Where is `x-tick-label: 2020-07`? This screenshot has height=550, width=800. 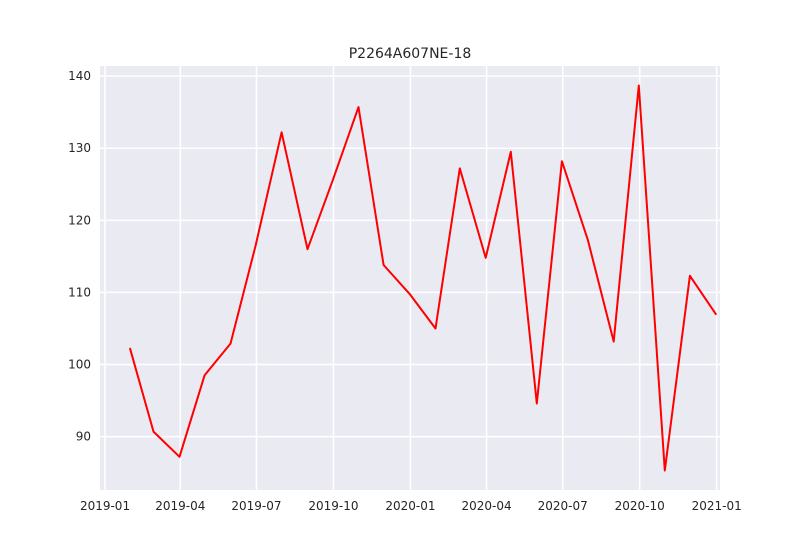 x-tick-label: 2020-07 is located at coordinates (563, 506).